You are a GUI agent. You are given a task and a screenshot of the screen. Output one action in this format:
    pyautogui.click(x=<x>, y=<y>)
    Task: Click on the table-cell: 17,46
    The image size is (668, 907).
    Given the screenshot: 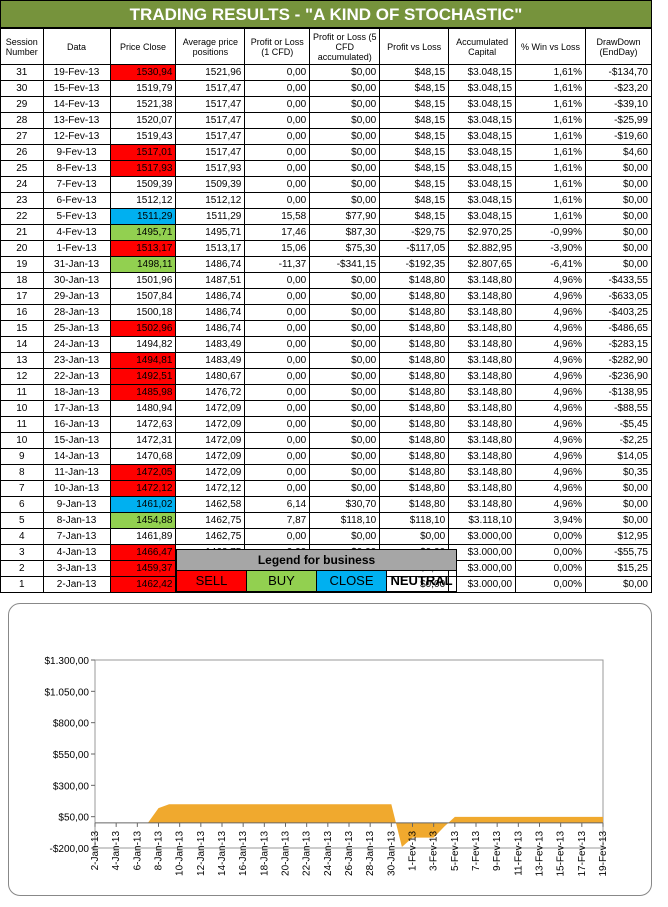 What is the action you would take?
    pyautogui.click(x=277, y=232)
    